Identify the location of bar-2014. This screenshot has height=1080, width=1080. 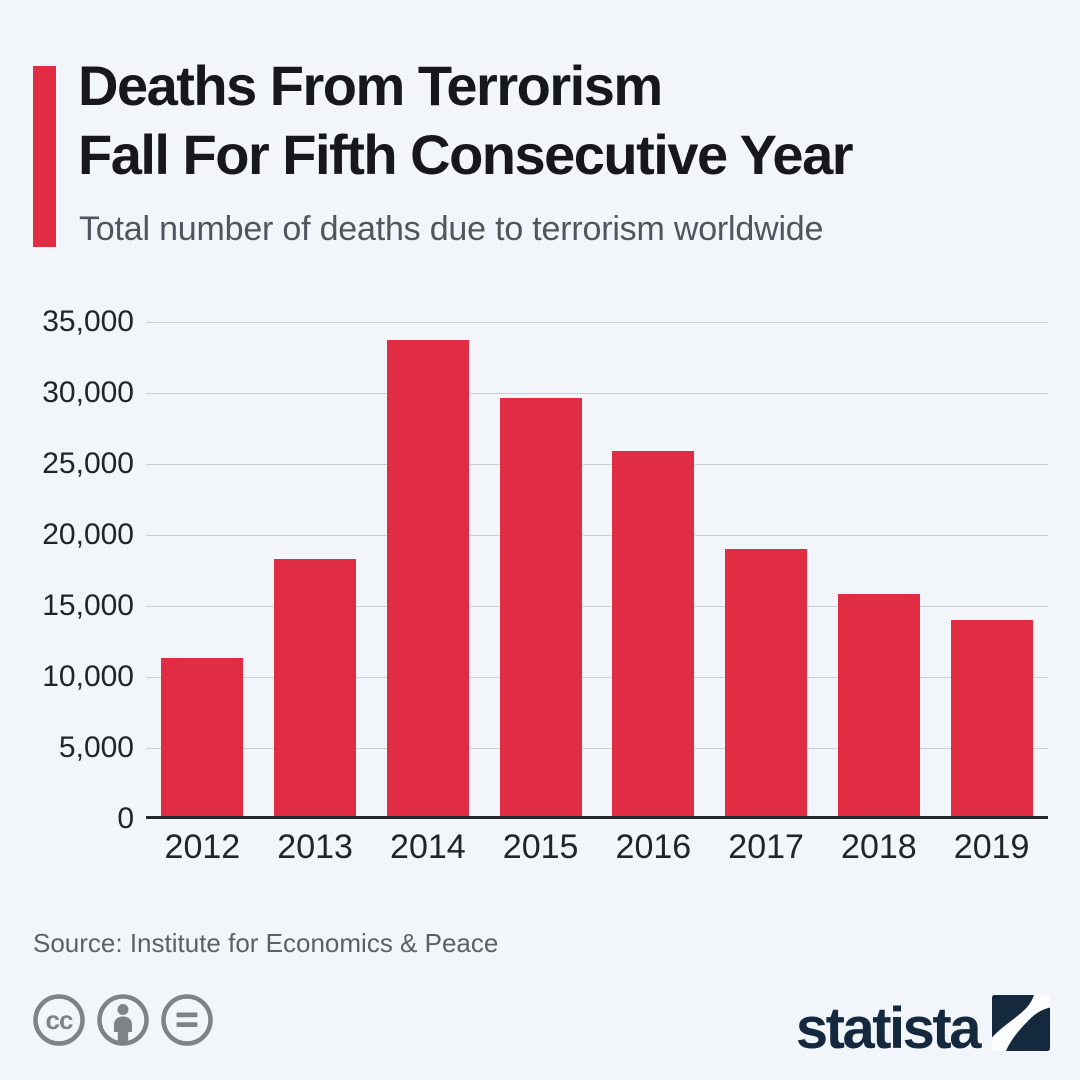
(427, 577).